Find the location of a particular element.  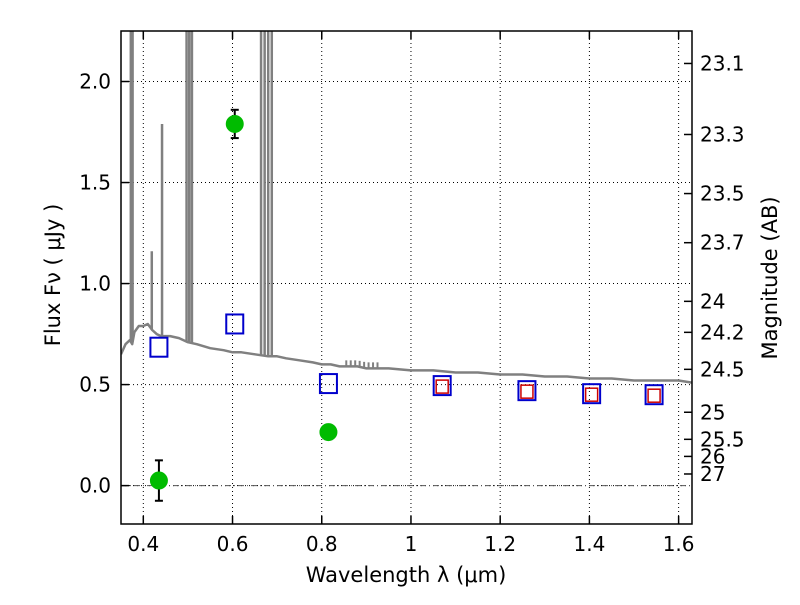

magnitude-tick-label-5: 24.2 is located at coordinates (722, 332).